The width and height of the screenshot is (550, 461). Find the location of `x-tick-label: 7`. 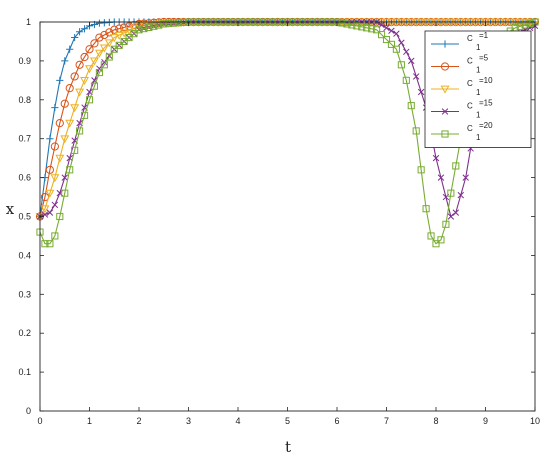

x-tick-label: 7 is located at coordinates (386, 421).